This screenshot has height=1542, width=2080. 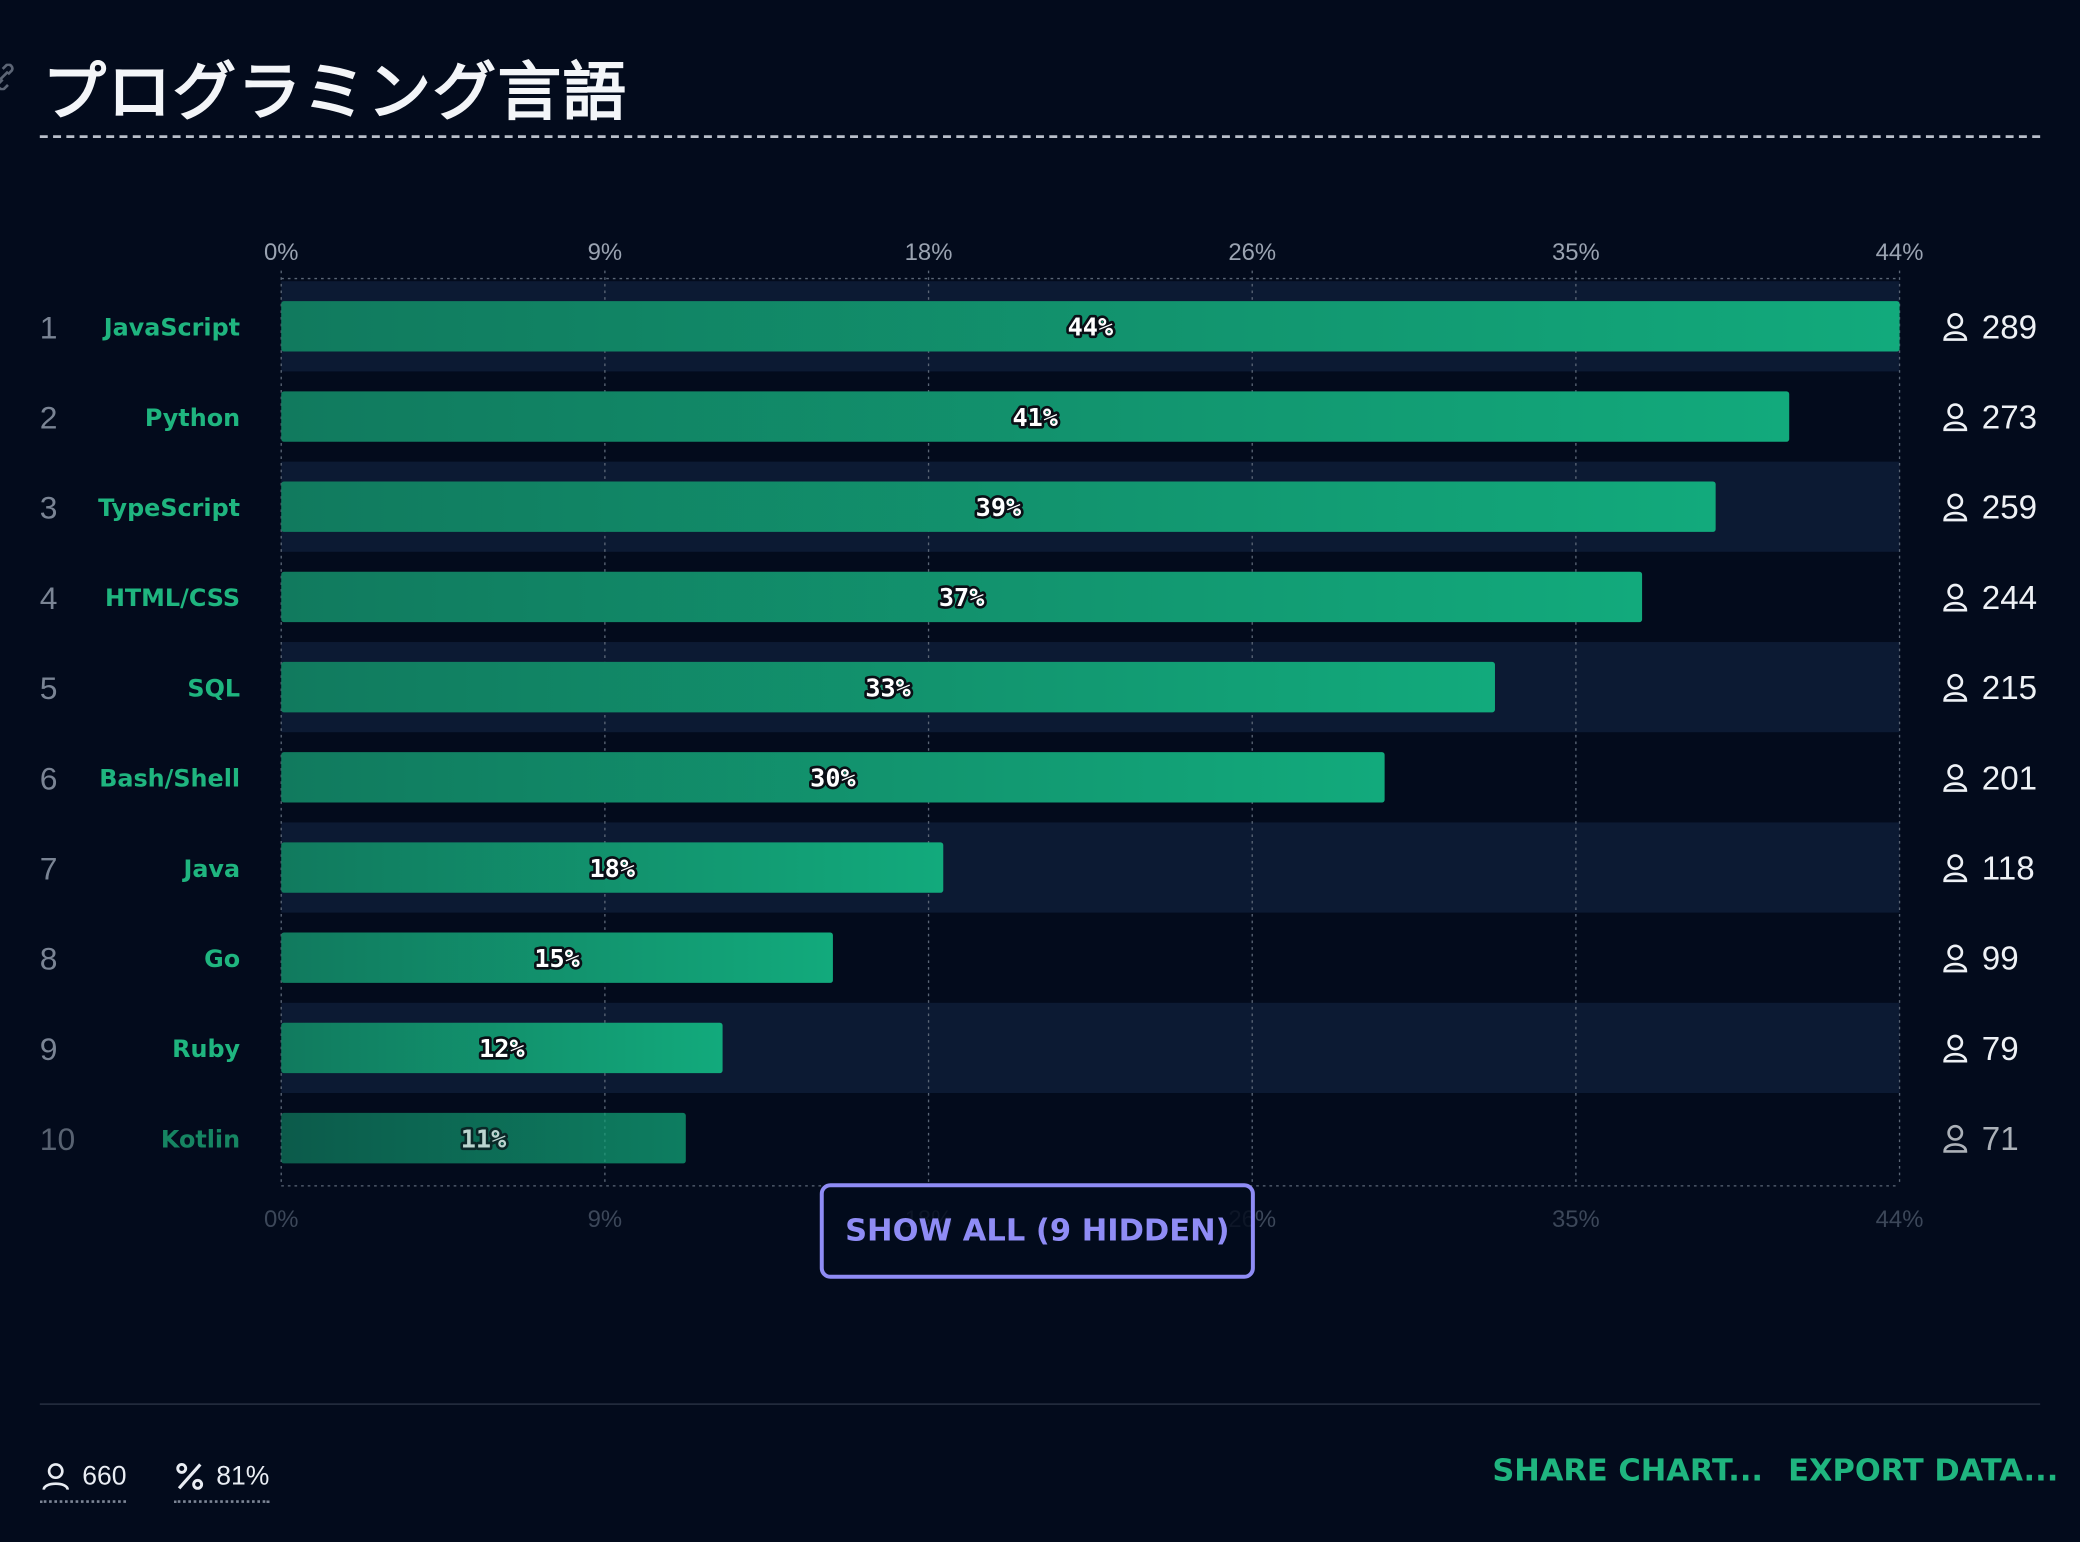 I want to click on total-users-value: 660, so click(x=104, y=1476).